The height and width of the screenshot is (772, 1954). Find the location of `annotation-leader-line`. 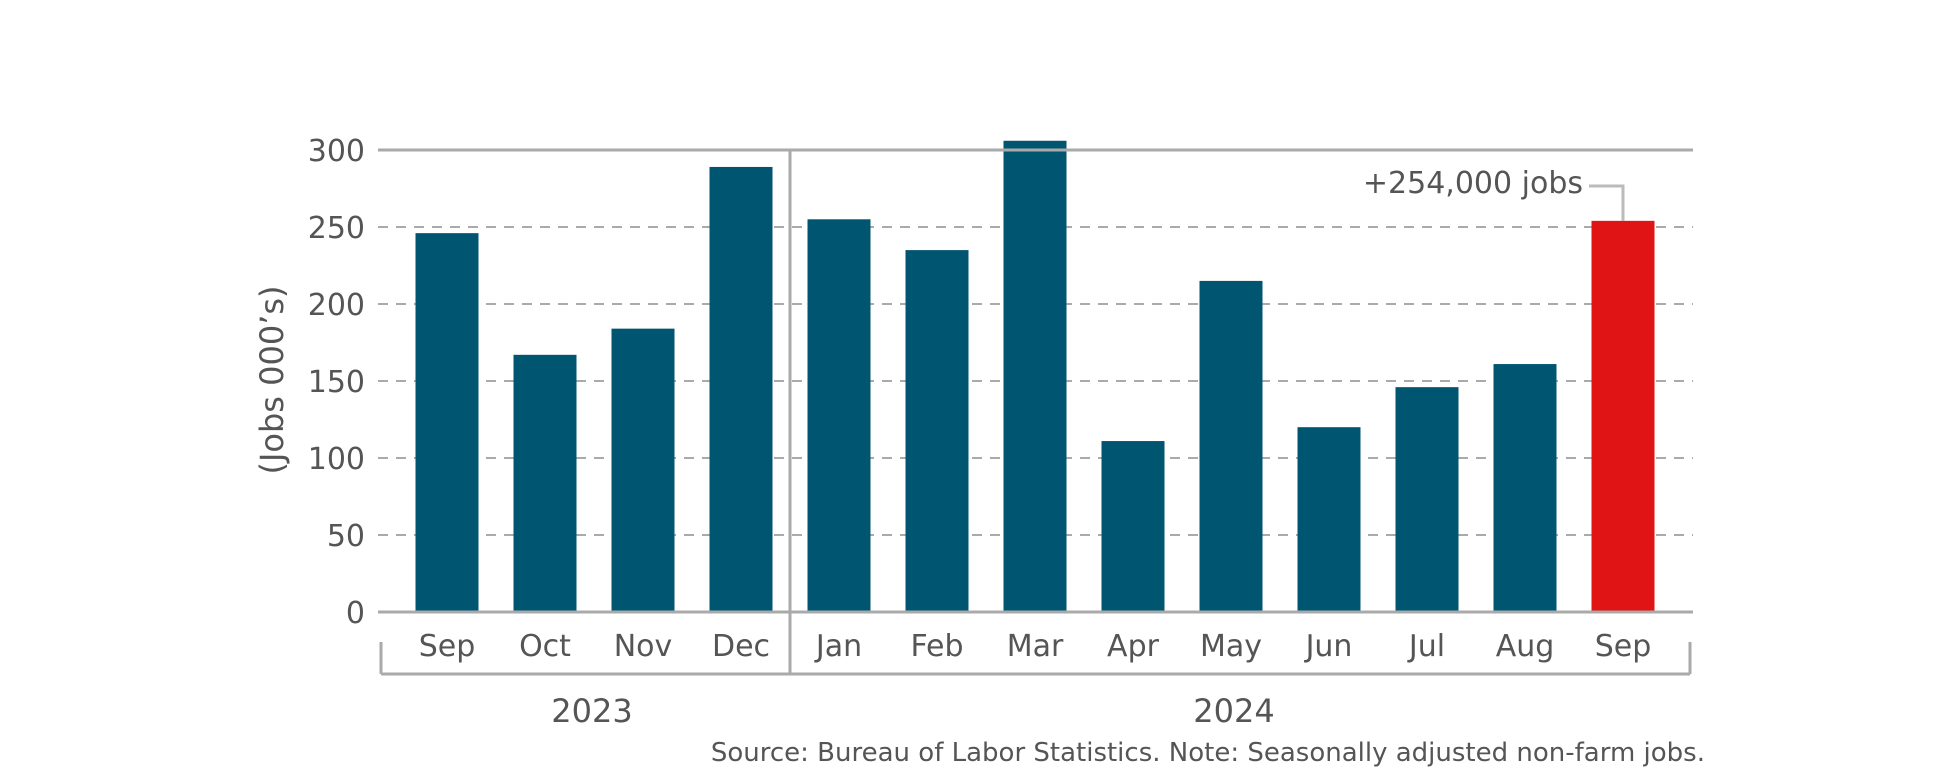

annotation-leader-line is located at coordinates (1607, 202).